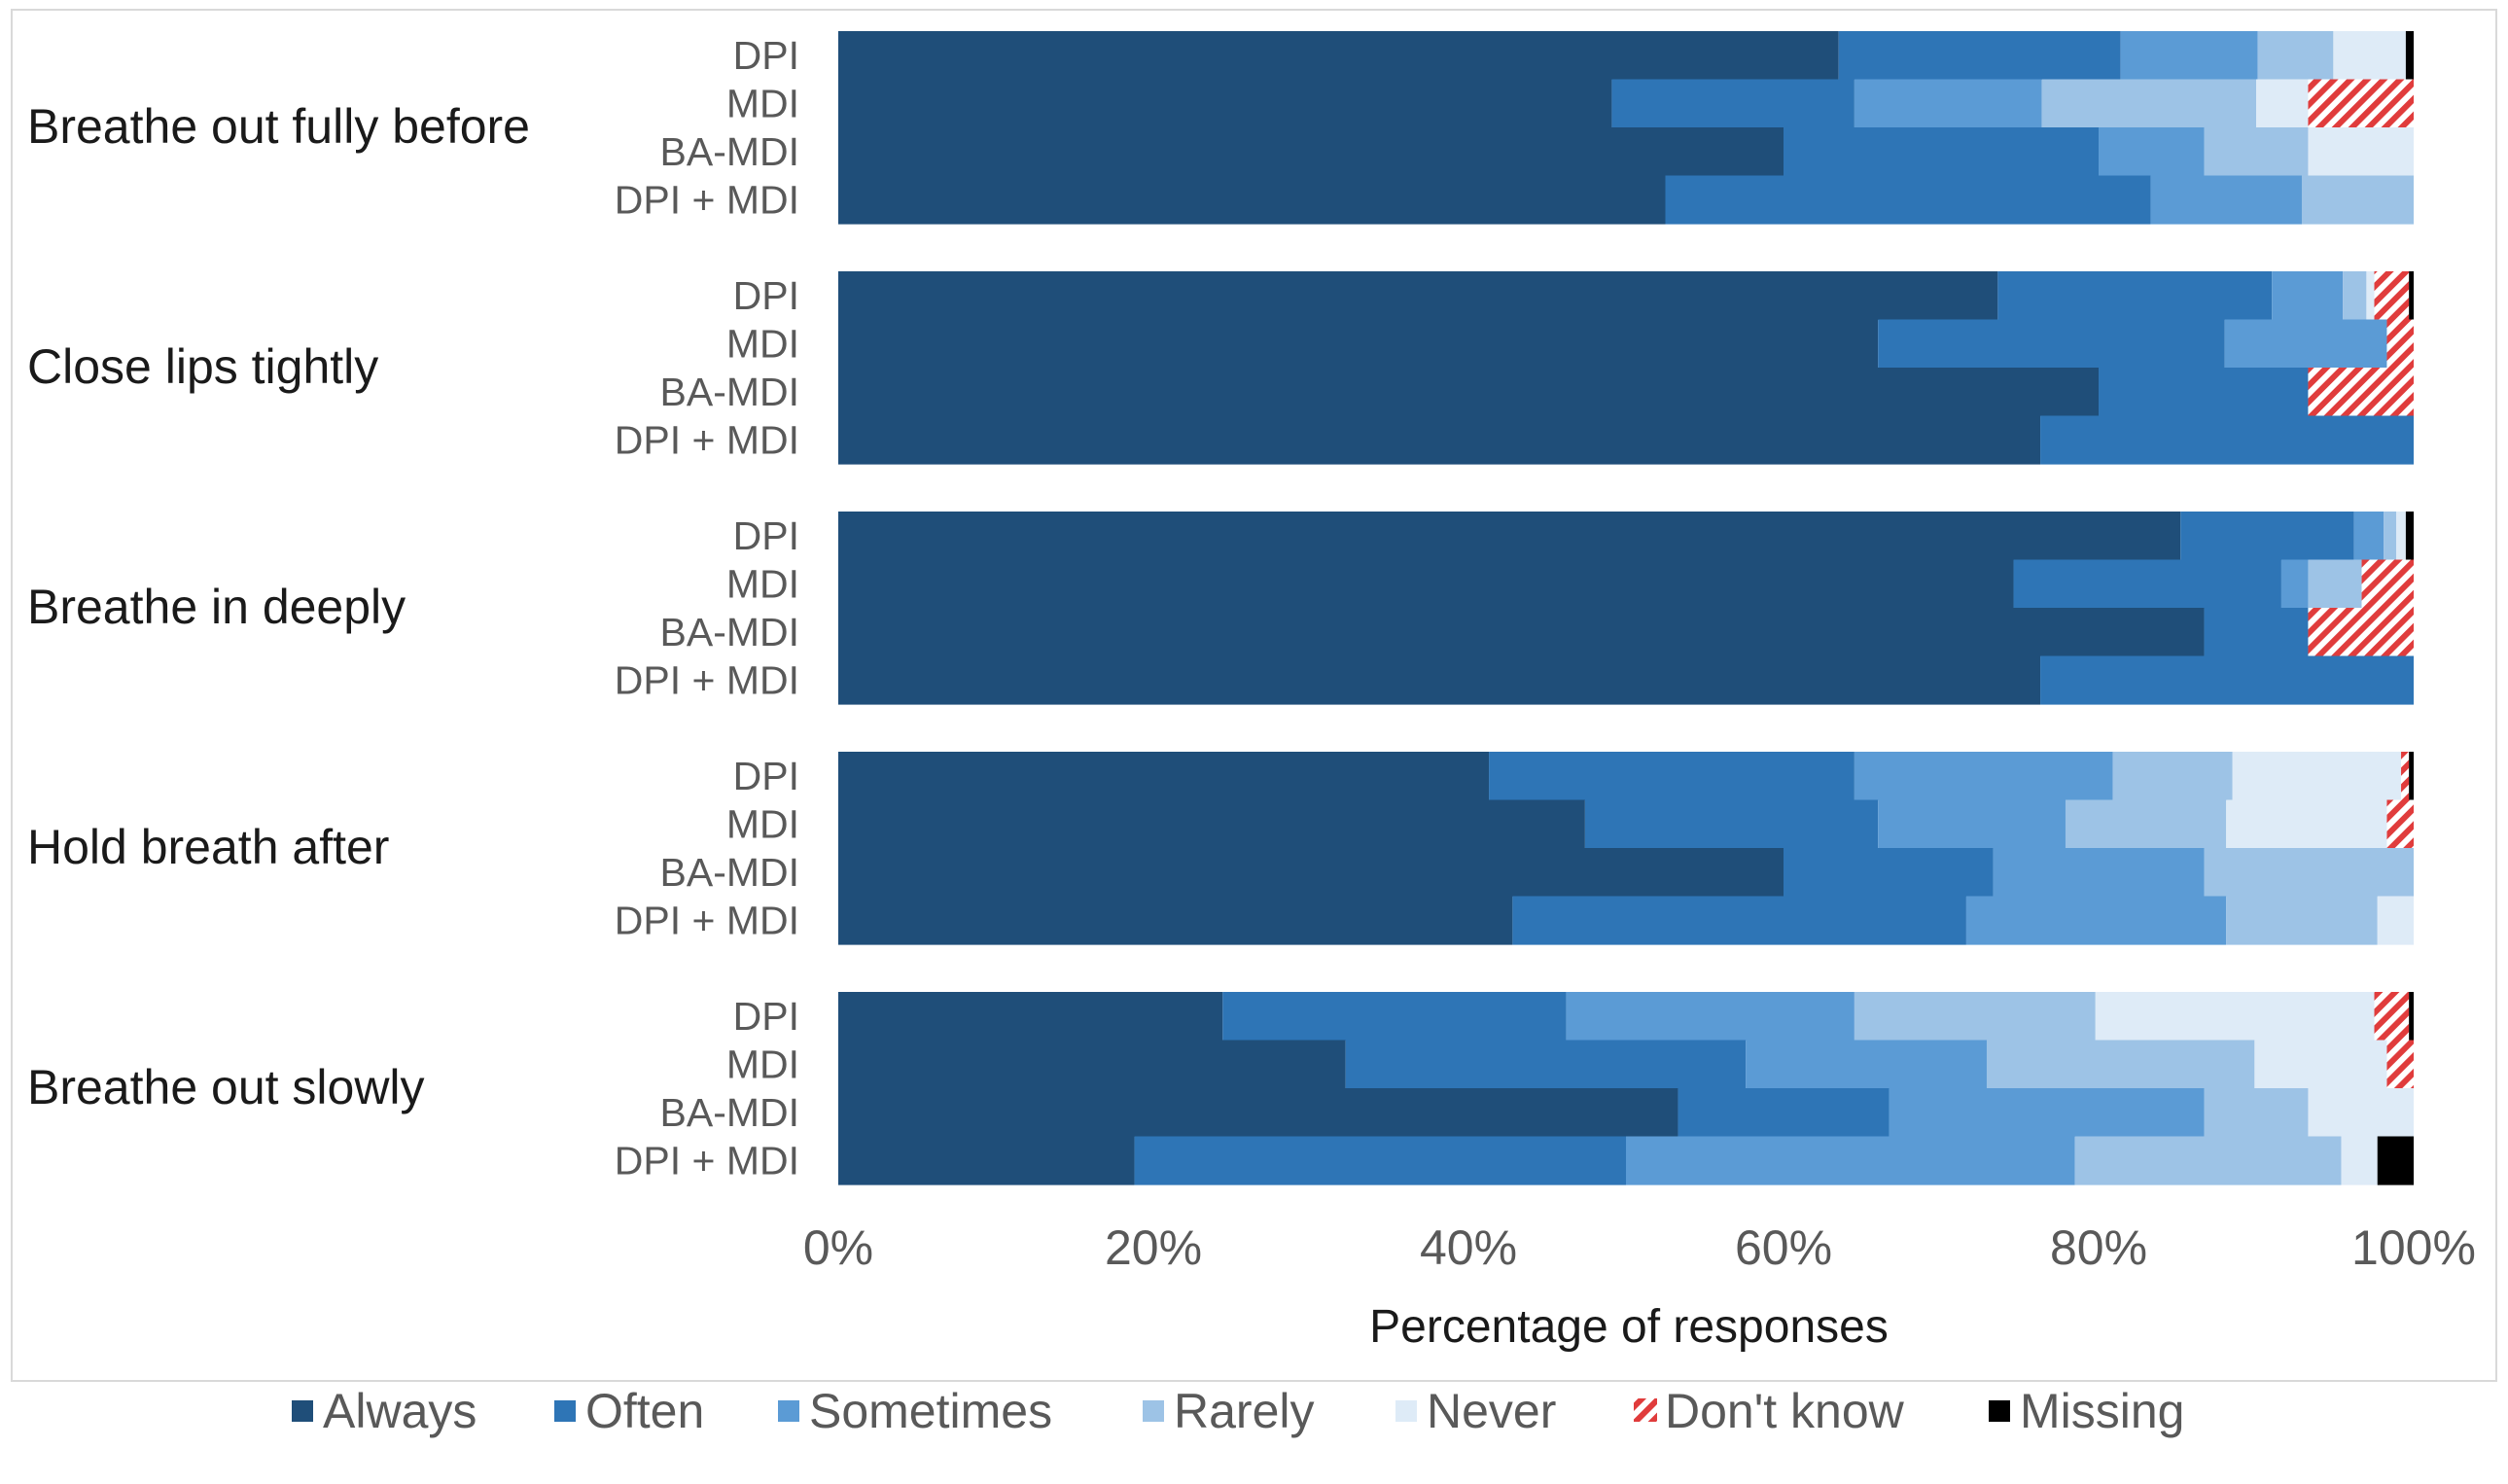 The height and width of the screenshot is (1484, 2508). I want to click on bar-segment-breathe-in-deeply-dpi-mdi-often, so click(2227, 680).